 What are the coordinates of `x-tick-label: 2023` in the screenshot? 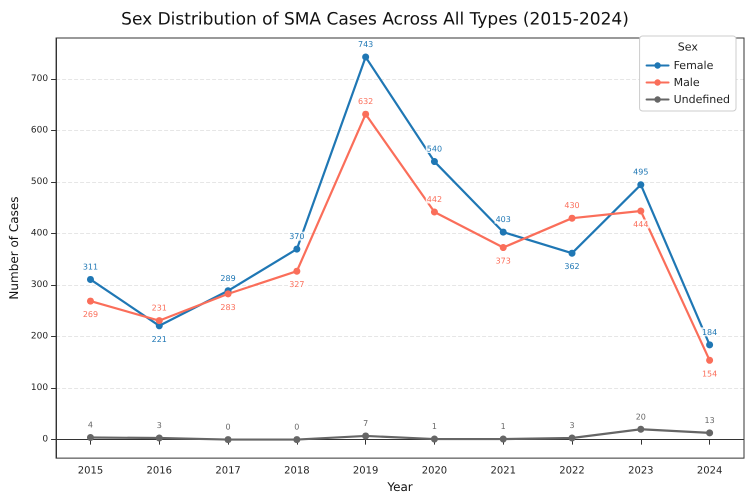 It's located at (641, 471).